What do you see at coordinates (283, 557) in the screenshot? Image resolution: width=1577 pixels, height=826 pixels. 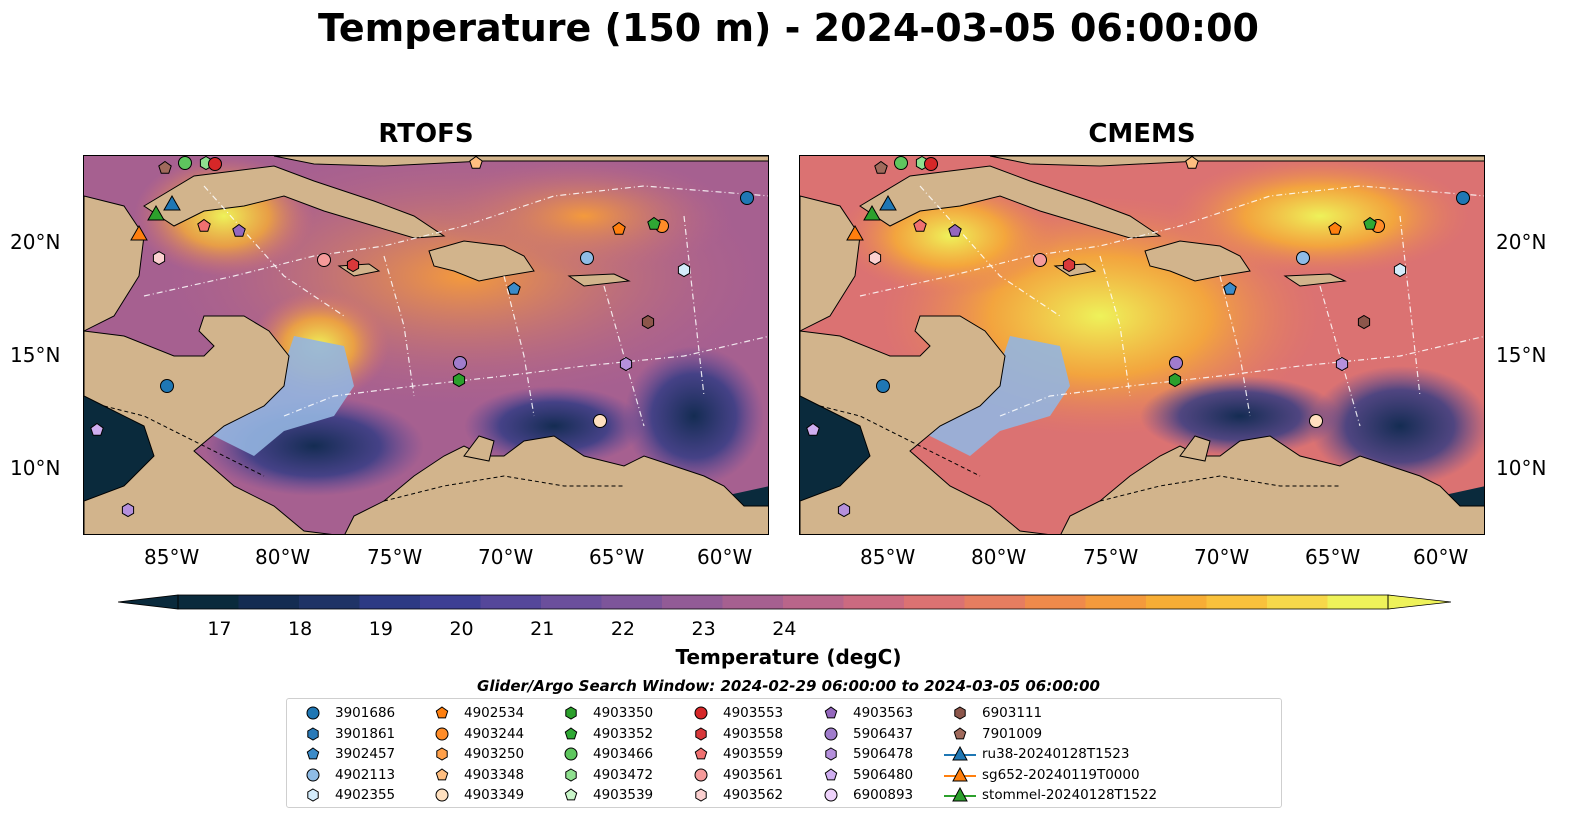 I see `x-tick-label: 80°W` at bounding box center [283, 557].